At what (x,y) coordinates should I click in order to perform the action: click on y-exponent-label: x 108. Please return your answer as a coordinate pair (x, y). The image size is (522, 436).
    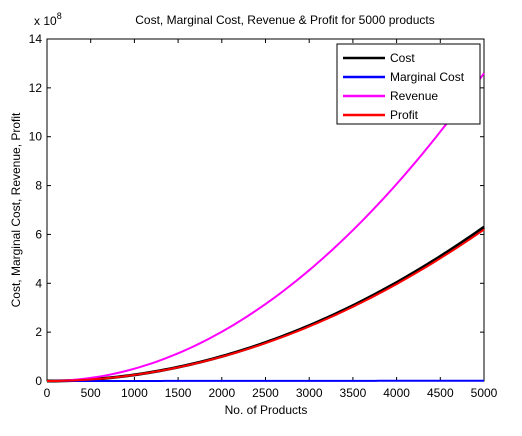
    Looking at the image, I should click on (48, 19).